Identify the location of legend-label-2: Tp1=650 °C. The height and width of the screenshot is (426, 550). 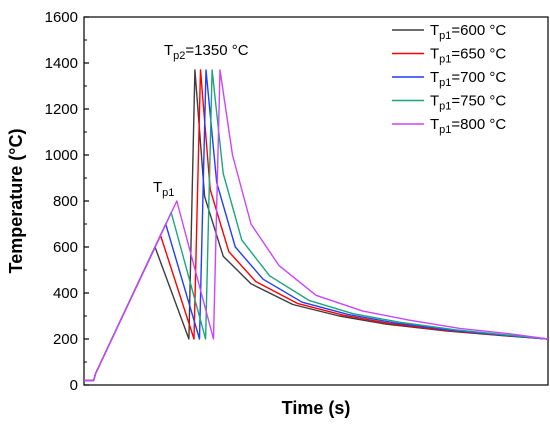
(468, 56).